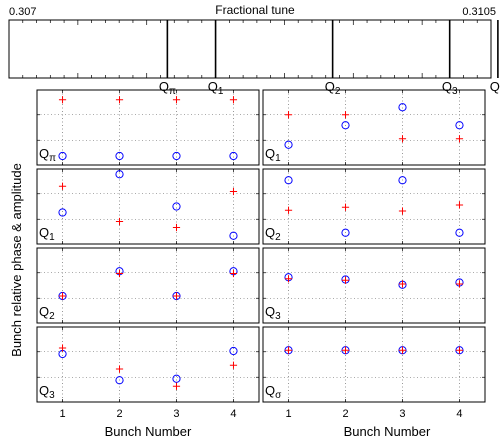 The image size is (500, 441). I want to click on panel-mode-label: Qσ, so click(273, 392).